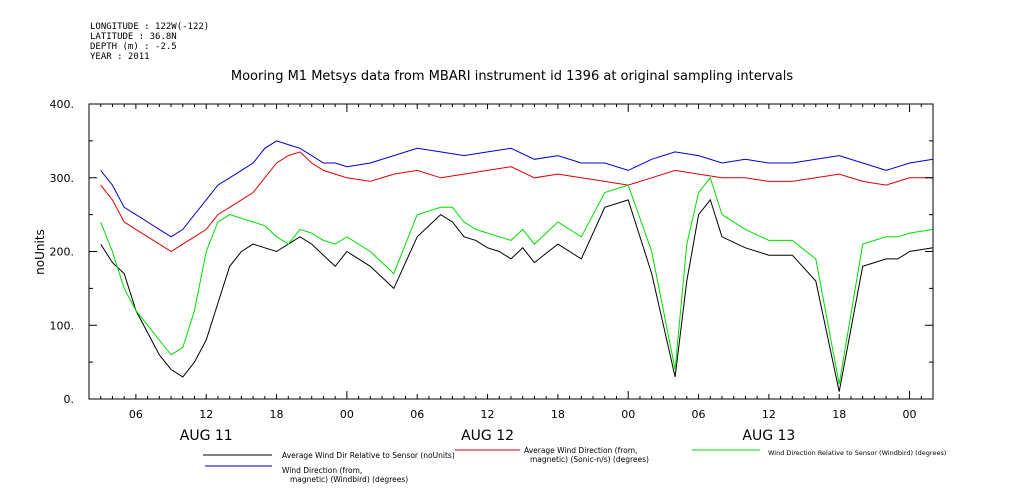 The width and height of the screenshot is (1009, 504). Describe the element at coordinates (133, 47) in the screenshot. I see `depth-text: DEPTH (m) : -2.5` at that location.